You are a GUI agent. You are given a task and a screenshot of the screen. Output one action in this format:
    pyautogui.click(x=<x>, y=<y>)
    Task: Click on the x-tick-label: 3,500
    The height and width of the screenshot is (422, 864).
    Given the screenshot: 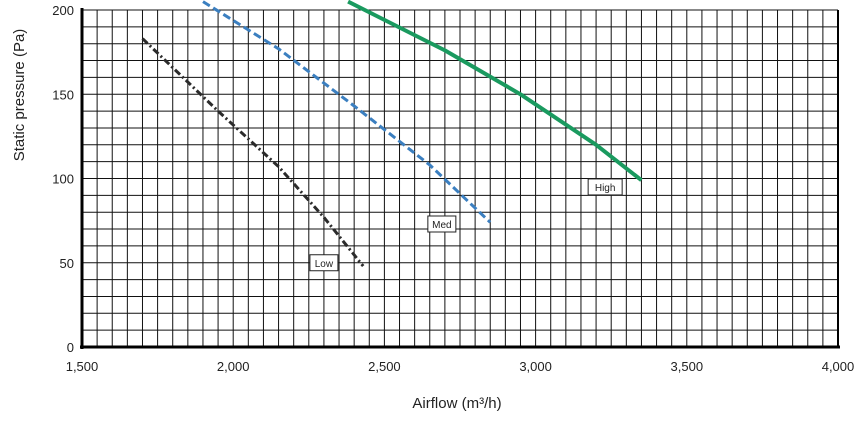 What is the action you would take?
    pyautogui.click(x=687, y=366)
    